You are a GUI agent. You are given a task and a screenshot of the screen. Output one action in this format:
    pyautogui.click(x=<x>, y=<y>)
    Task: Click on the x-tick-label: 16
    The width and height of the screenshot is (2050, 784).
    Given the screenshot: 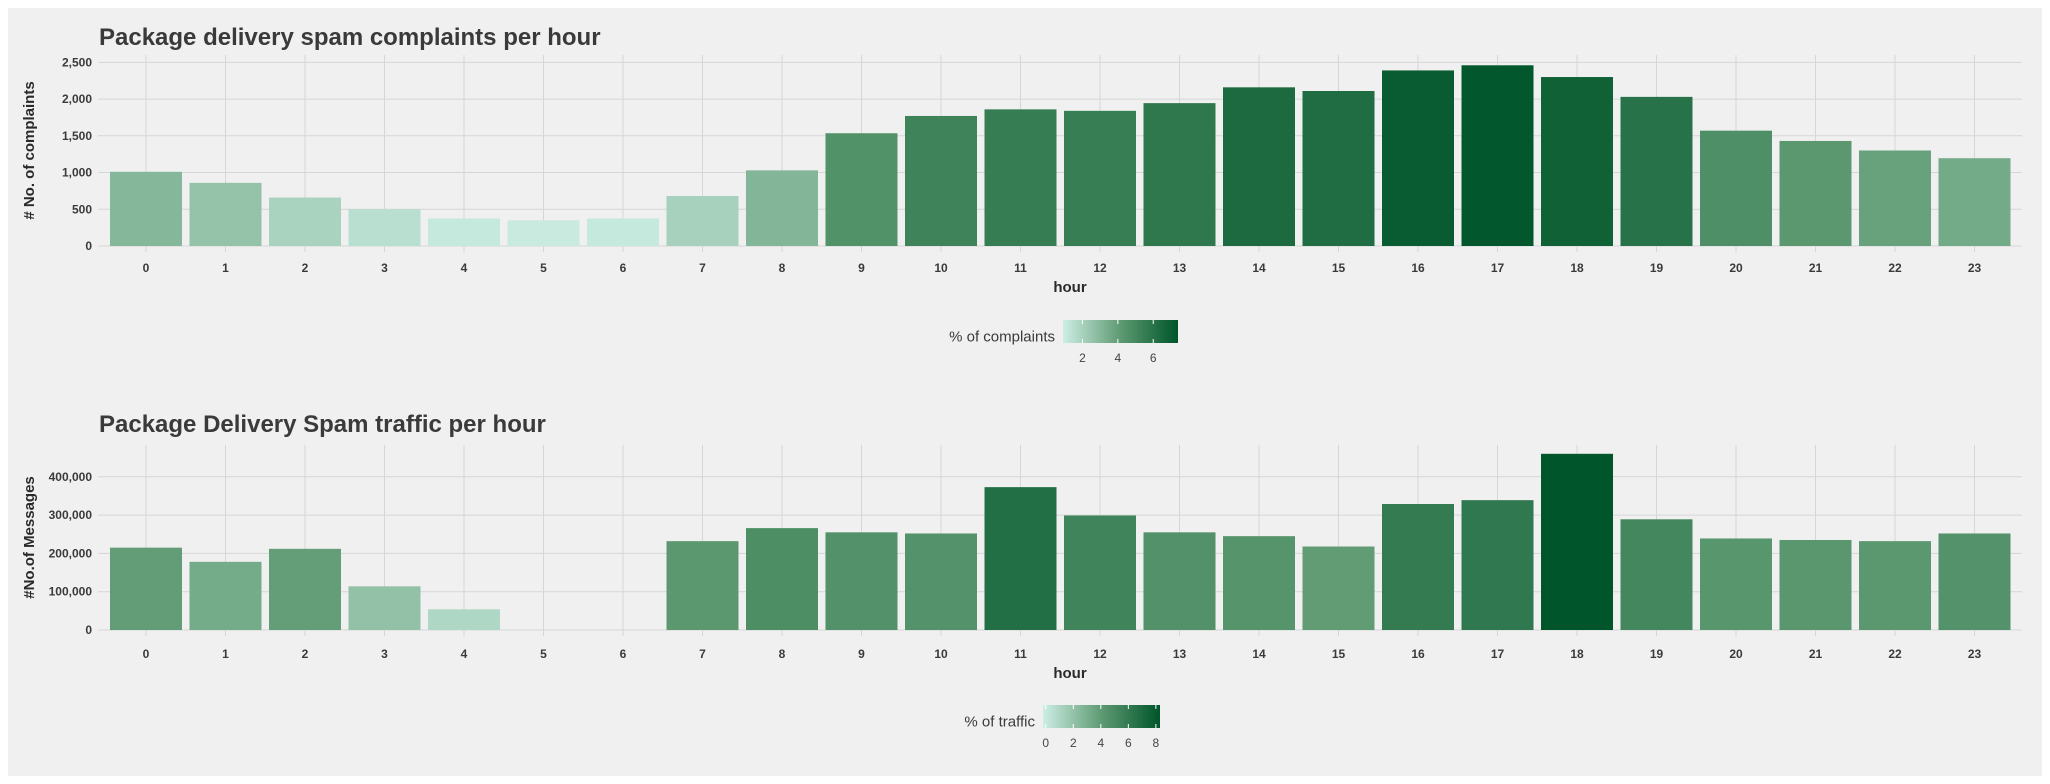 What is the action you would take?
    pyautogui.click(x=1418, y=654)
    